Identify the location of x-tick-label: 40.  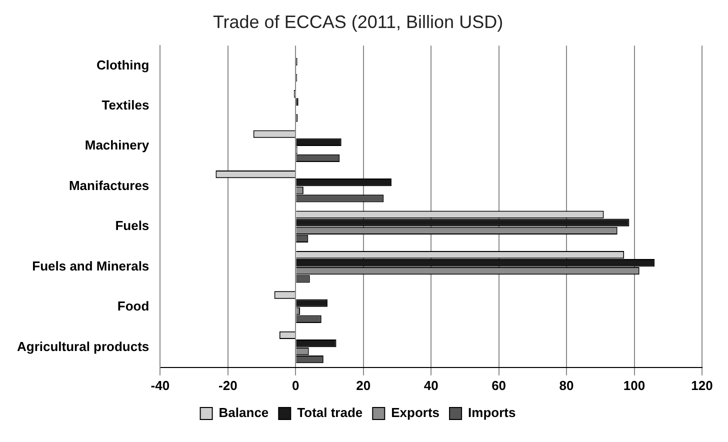
(431, 385).